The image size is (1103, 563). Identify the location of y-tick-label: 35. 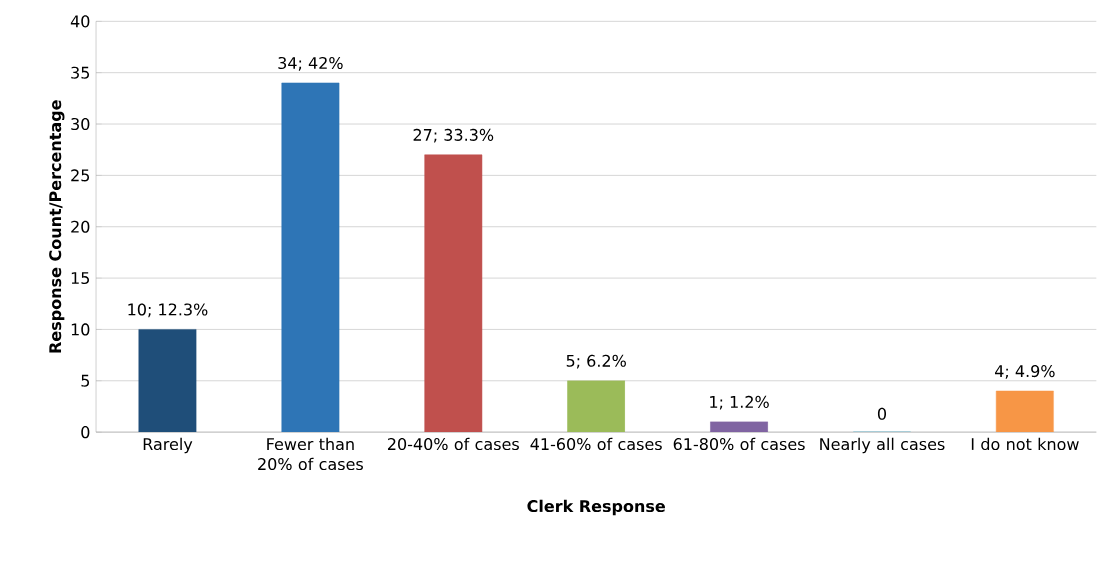
(80, 72).